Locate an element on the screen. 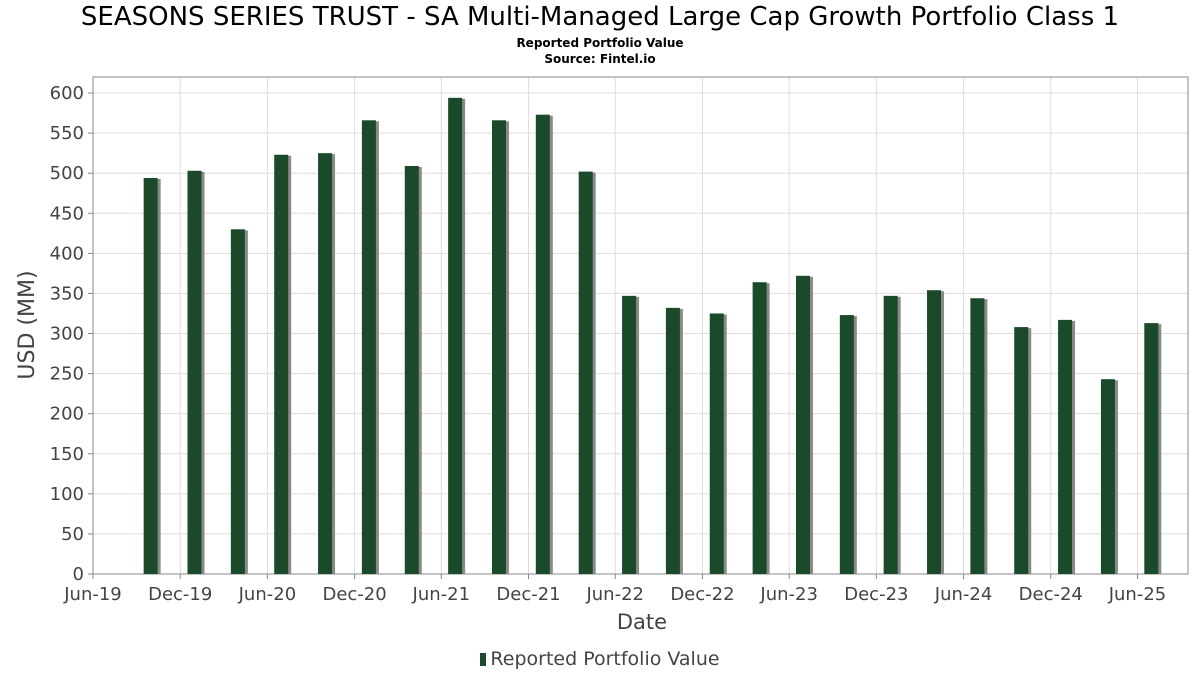 The height and width of the screenshot is (675, 1200). x-tick-label: Dec-23 is located at coordinates (876, 594).